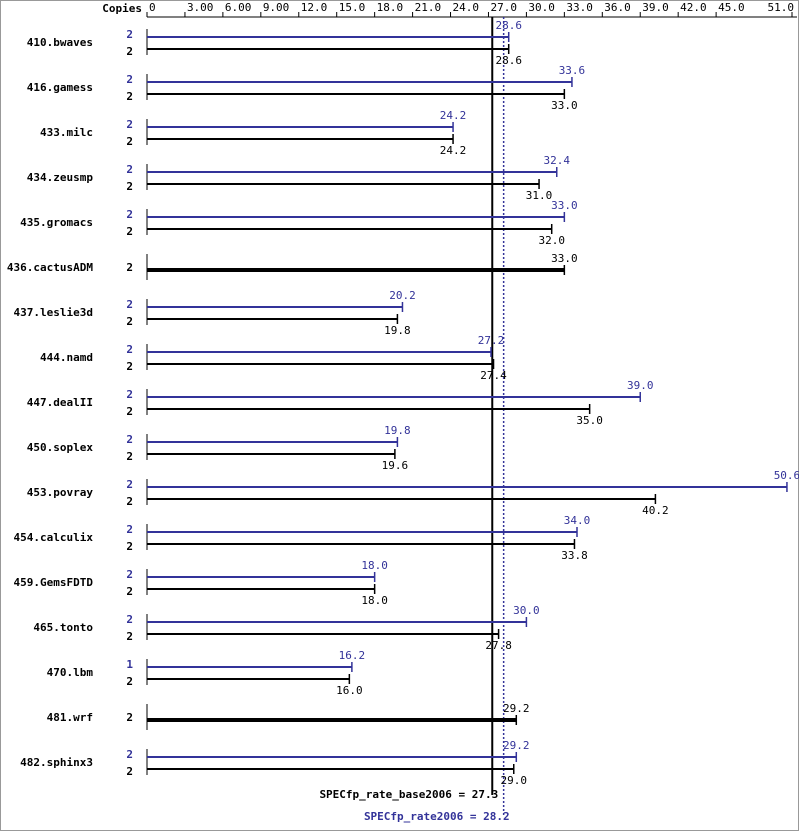  I want to click on value-label: 33.8, so click(574, 555).